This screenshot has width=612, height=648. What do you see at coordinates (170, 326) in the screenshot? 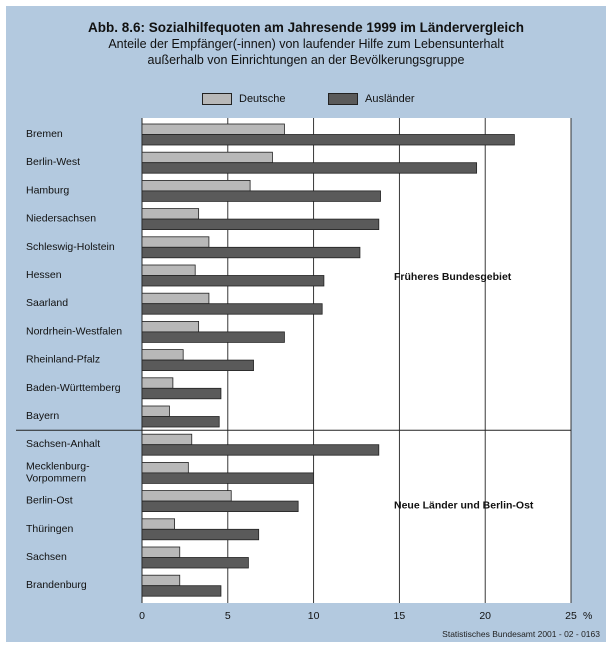
I see `bar-deutsche-nordrhein-westfalen` at bounding box center [170, 326].